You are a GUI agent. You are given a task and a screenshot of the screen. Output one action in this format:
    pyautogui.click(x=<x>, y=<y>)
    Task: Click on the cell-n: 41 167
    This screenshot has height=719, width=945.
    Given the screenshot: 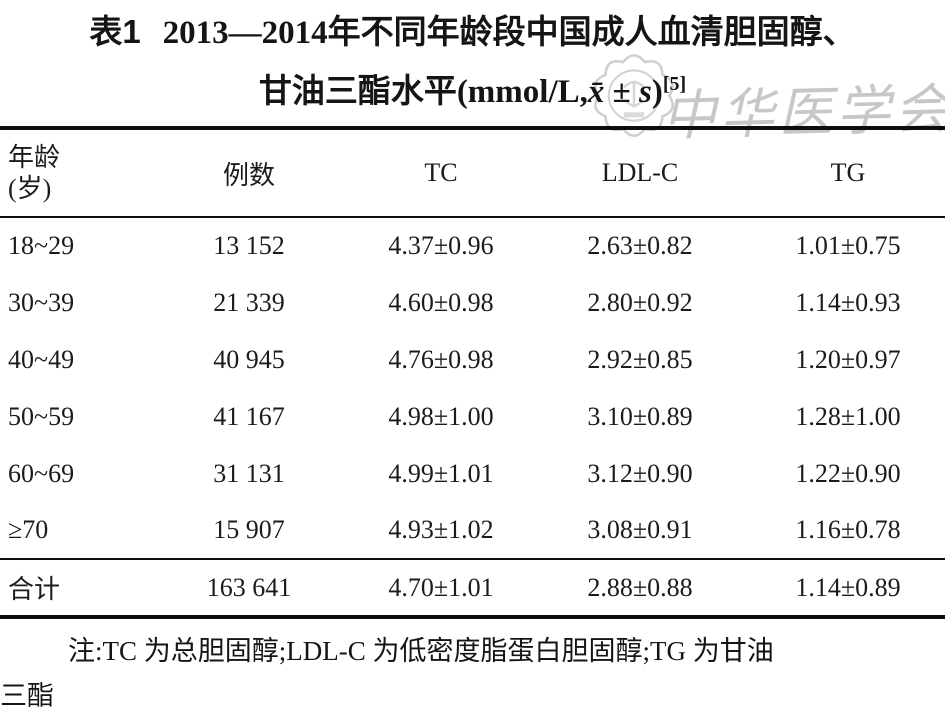 What is the action you would take?
    pyautogui.click(x=249, y=416)
    